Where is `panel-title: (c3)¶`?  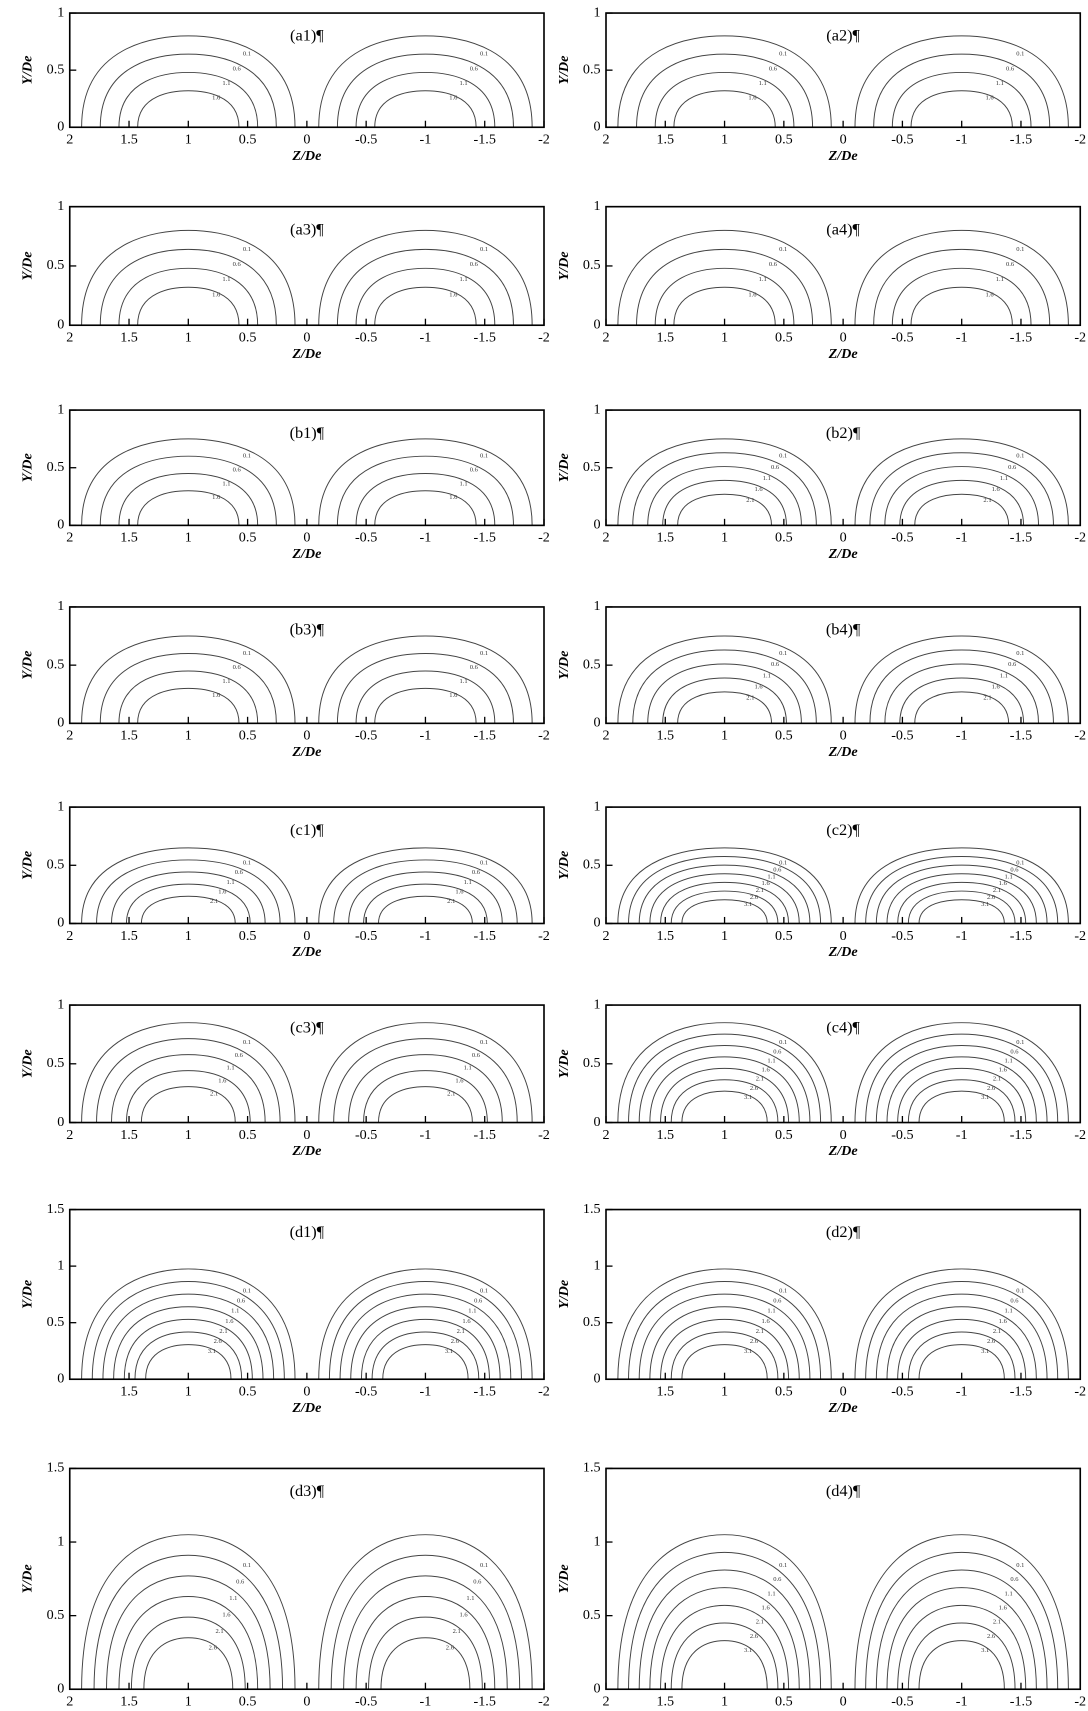
panel-title: (c3)¶ is located at coordinates (307, 1027).